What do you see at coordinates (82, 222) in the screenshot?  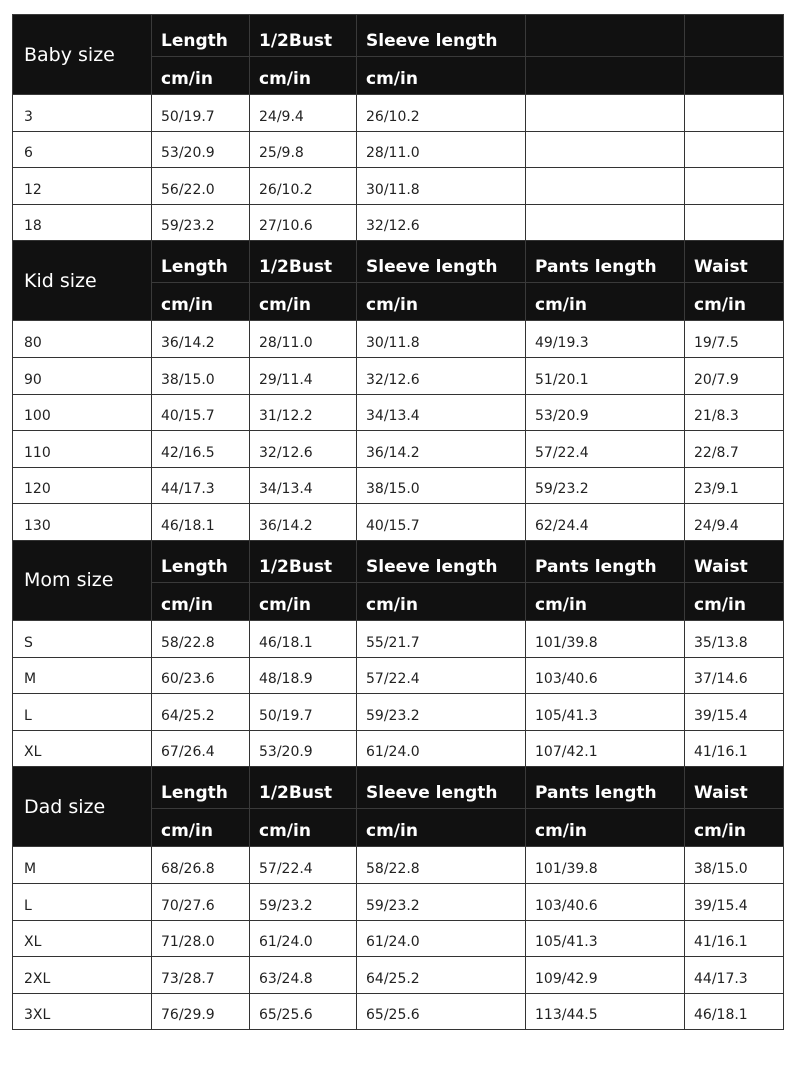 I see `size-cell: 18` at bounding box center [82, 222].